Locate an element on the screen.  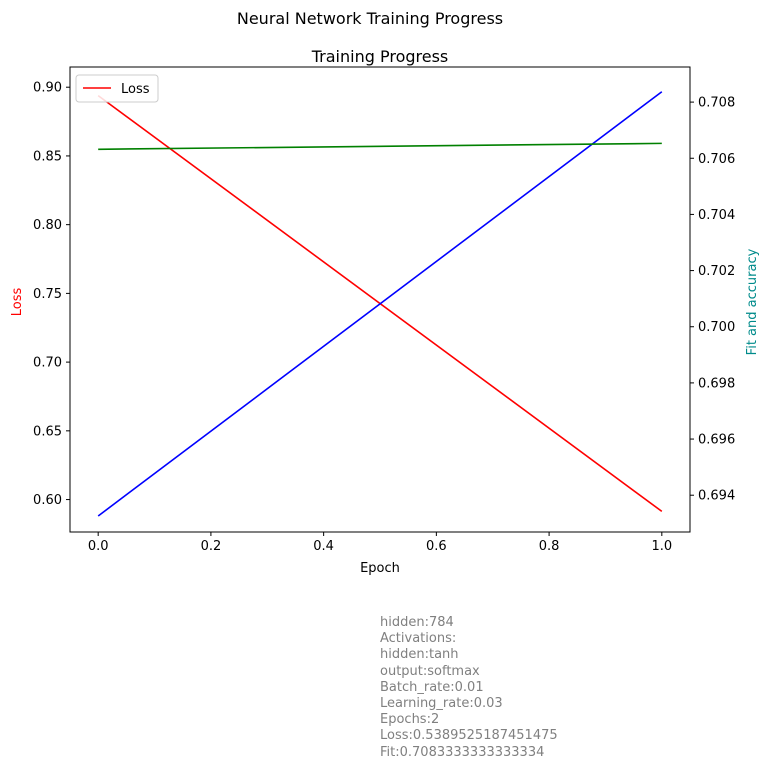
info-activations: Activations: is located at coordinates (418, 639).